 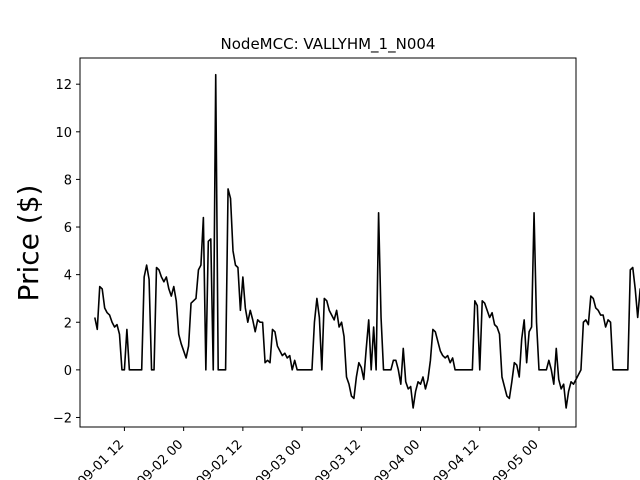 I want to click on y-tick-label: 6, so click(x=68, y=228).